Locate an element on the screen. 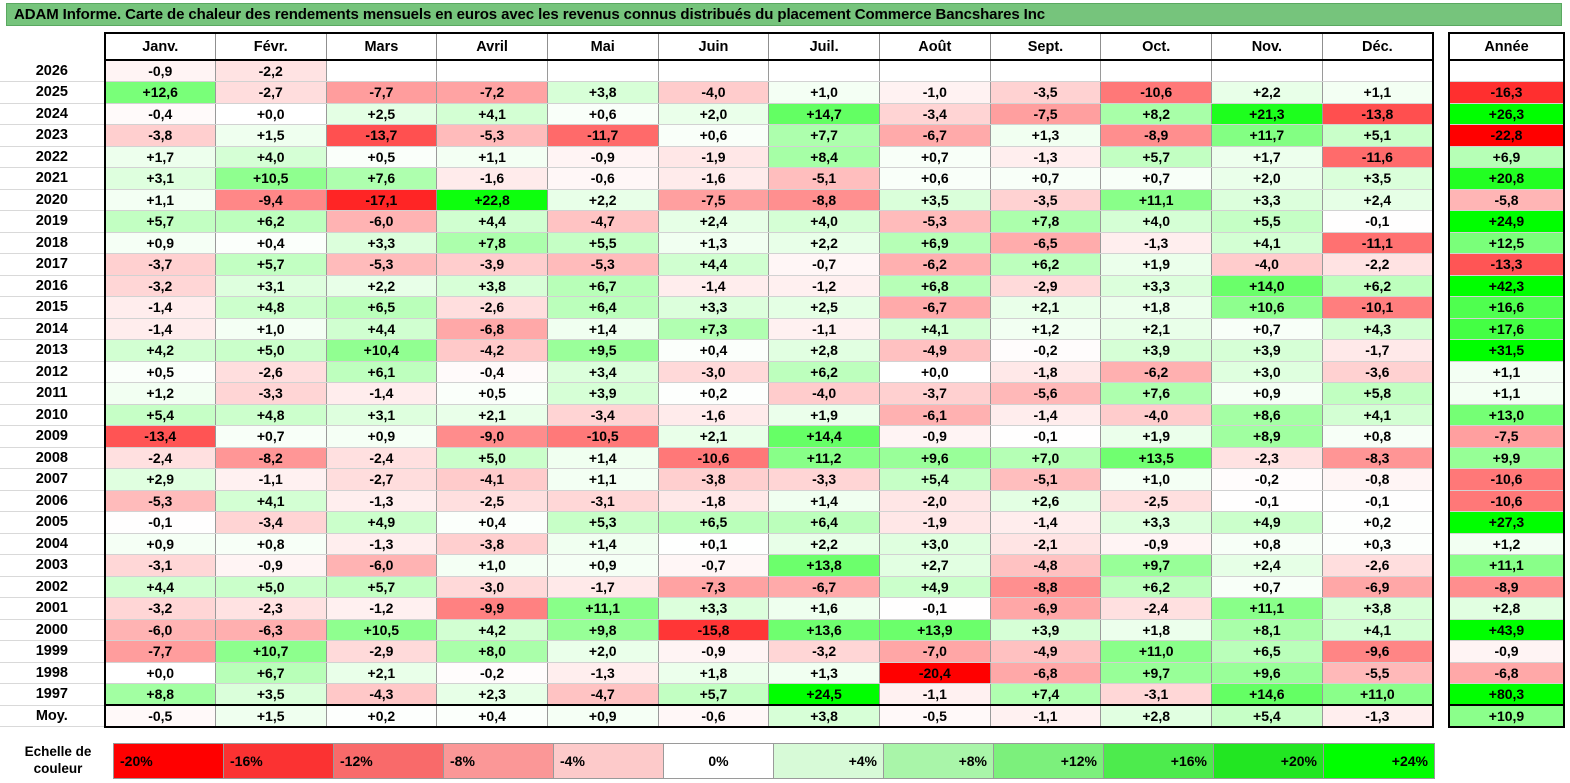 This screenshot has width=1570, height=783. cell-2018-mars: +3,3 is located at coordinates (381, 242).